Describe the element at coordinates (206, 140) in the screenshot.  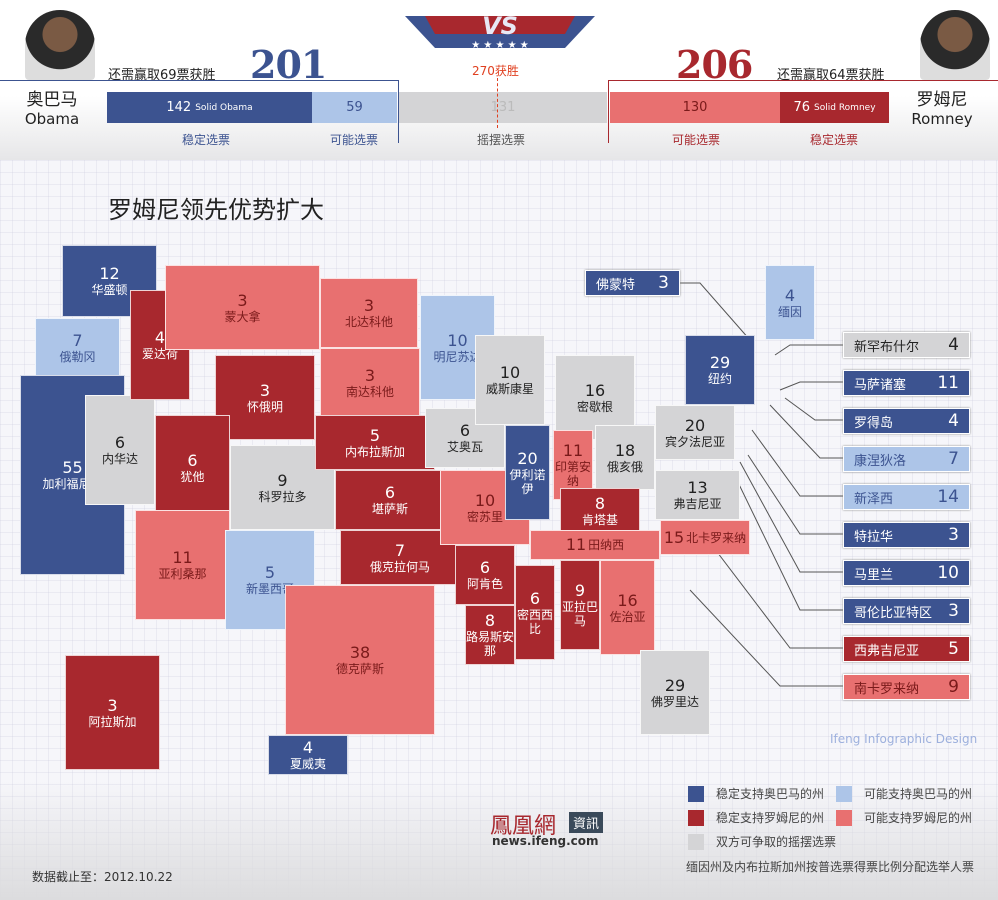
I see `obama-solid-caption: 稳定选票` at that location.